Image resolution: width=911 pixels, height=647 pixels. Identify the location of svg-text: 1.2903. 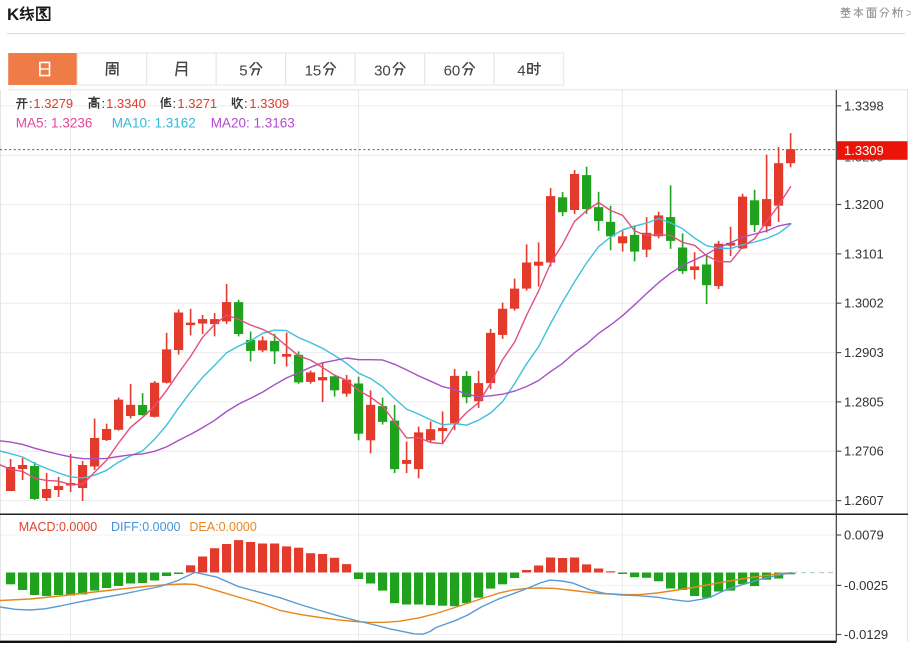
(864, 352).